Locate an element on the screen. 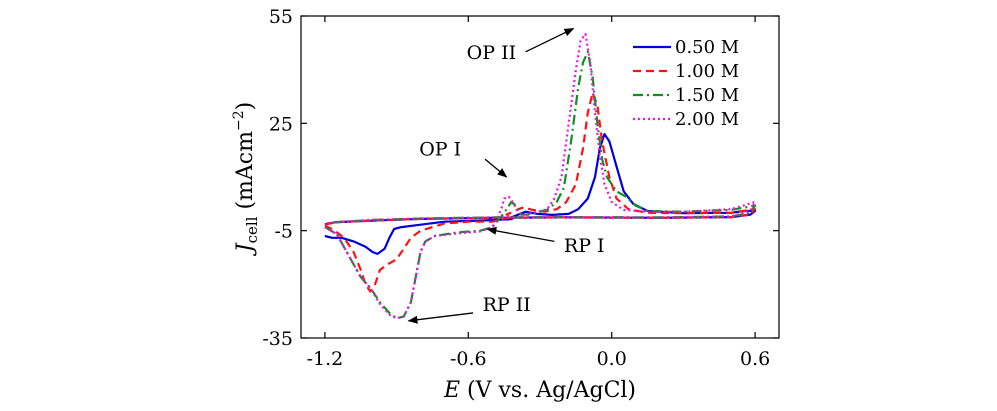 The image size is (997, 411). legend-label: 1.50 M is located at coordinates (707, 95).